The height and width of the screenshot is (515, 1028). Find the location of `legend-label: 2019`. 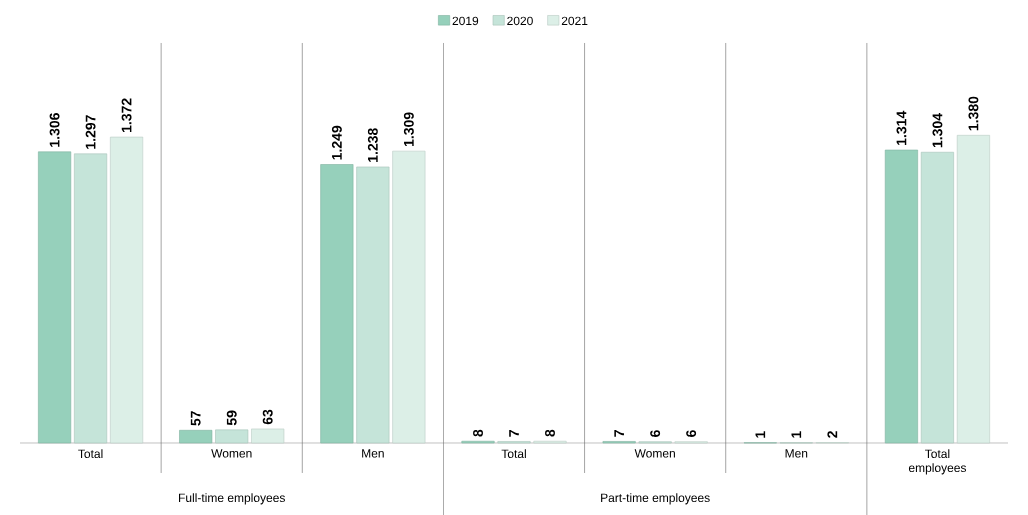

legend-label: 2019 is located at coordinates (465, 20).